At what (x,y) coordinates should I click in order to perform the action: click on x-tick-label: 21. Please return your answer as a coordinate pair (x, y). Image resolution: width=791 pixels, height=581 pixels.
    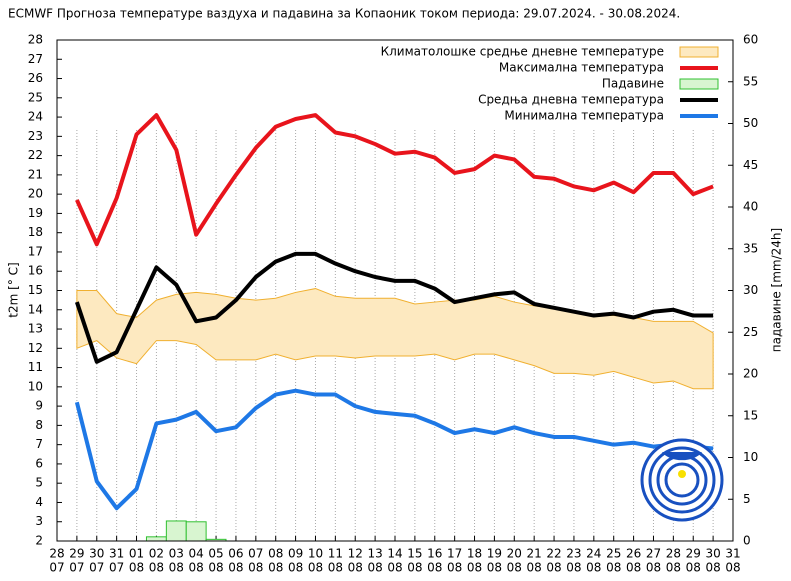
    Looking at the image, I should click on (534, 554).